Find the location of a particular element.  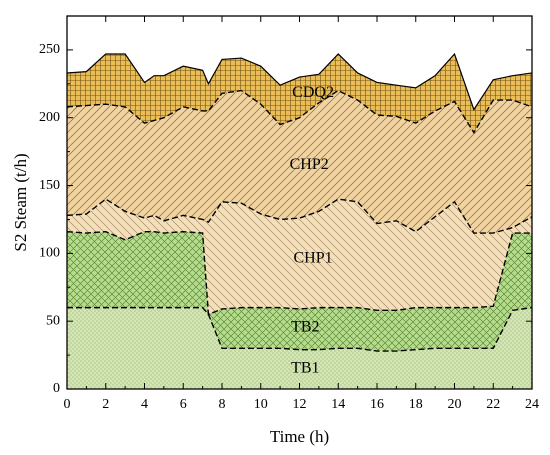

boundary-tb1 is located at coordinates (300, 329).